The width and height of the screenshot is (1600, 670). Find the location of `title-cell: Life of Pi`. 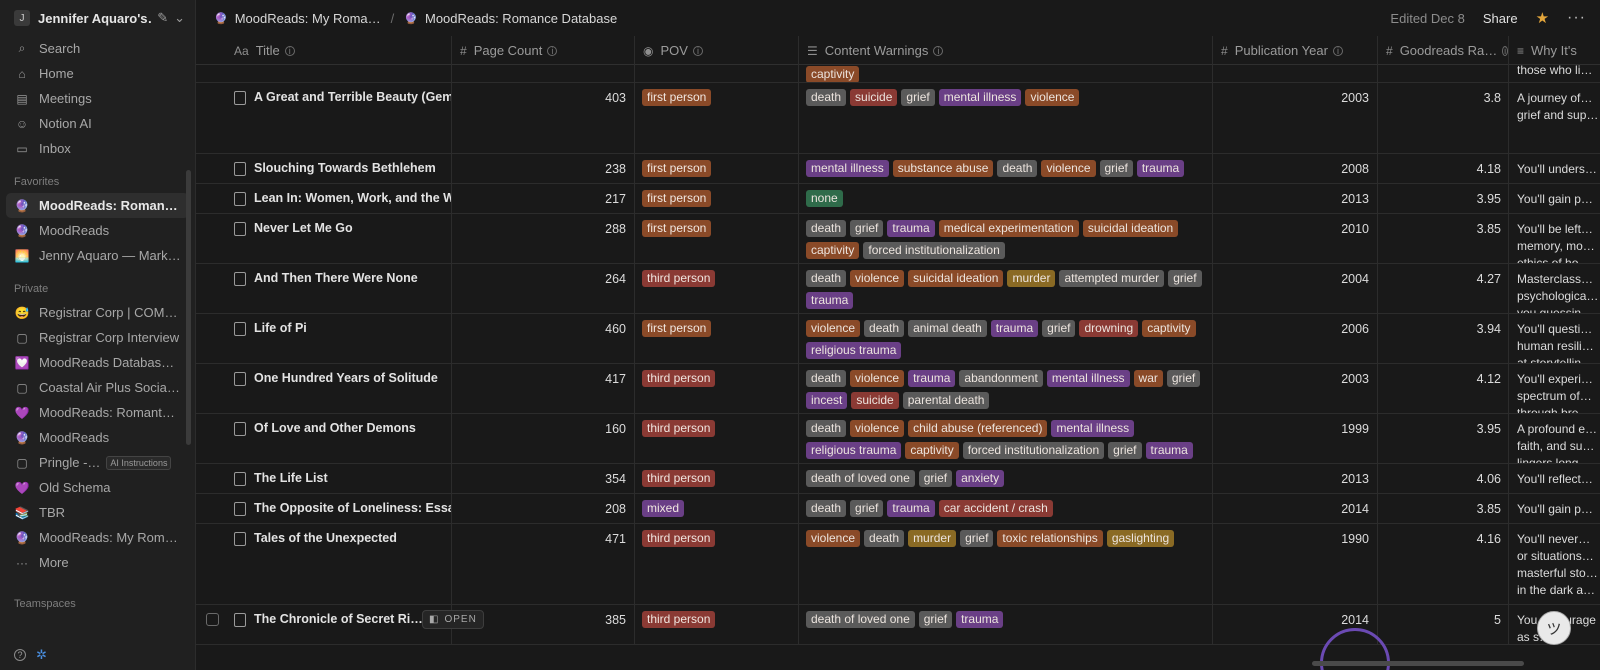

title-cell: Life of Pi is located at coordinates (339, 338).